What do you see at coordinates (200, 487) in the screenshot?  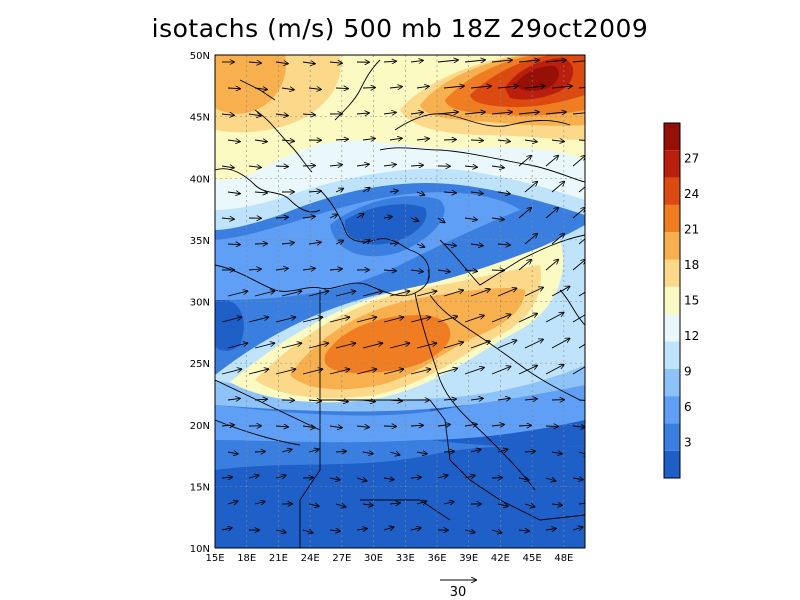 I see `lat-tick-label: 15N` at bounding box center [200, 487].